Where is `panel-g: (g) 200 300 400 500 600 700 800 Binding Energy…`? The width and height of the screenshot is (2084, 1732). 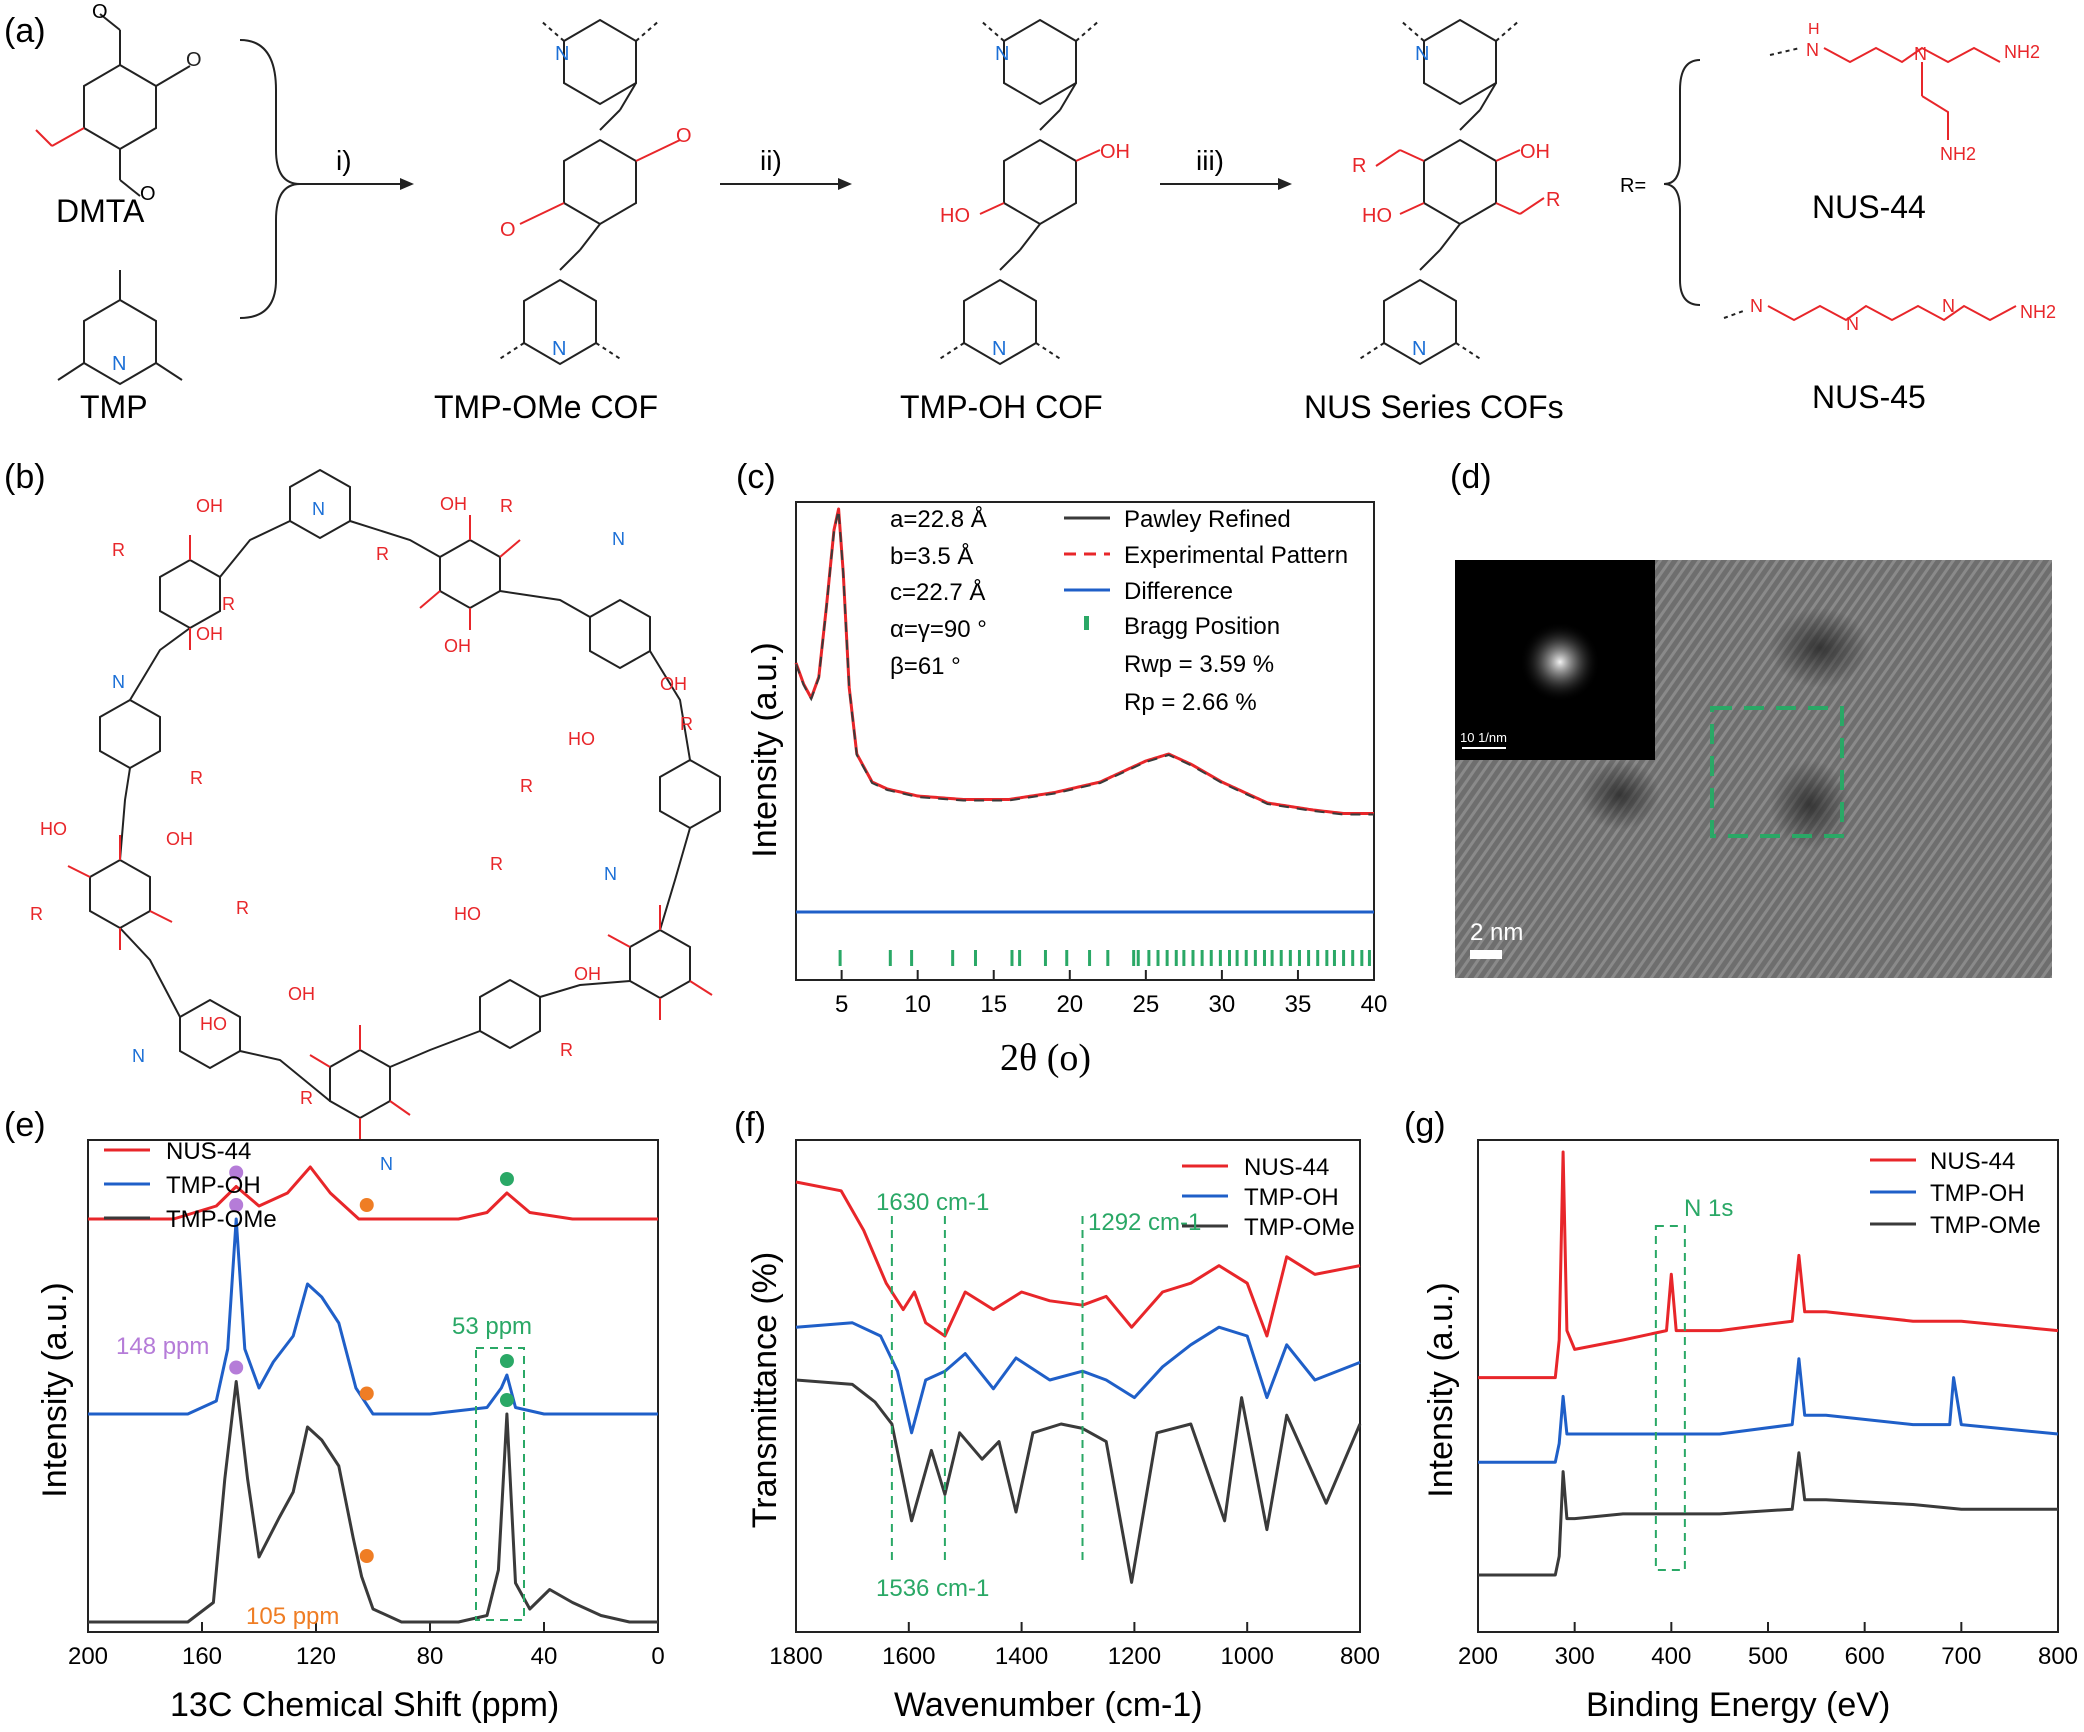
panel-g: (g) 200 300 400 500 600 700 800 Binding Energy… is located at coordinates (1741, 1415).